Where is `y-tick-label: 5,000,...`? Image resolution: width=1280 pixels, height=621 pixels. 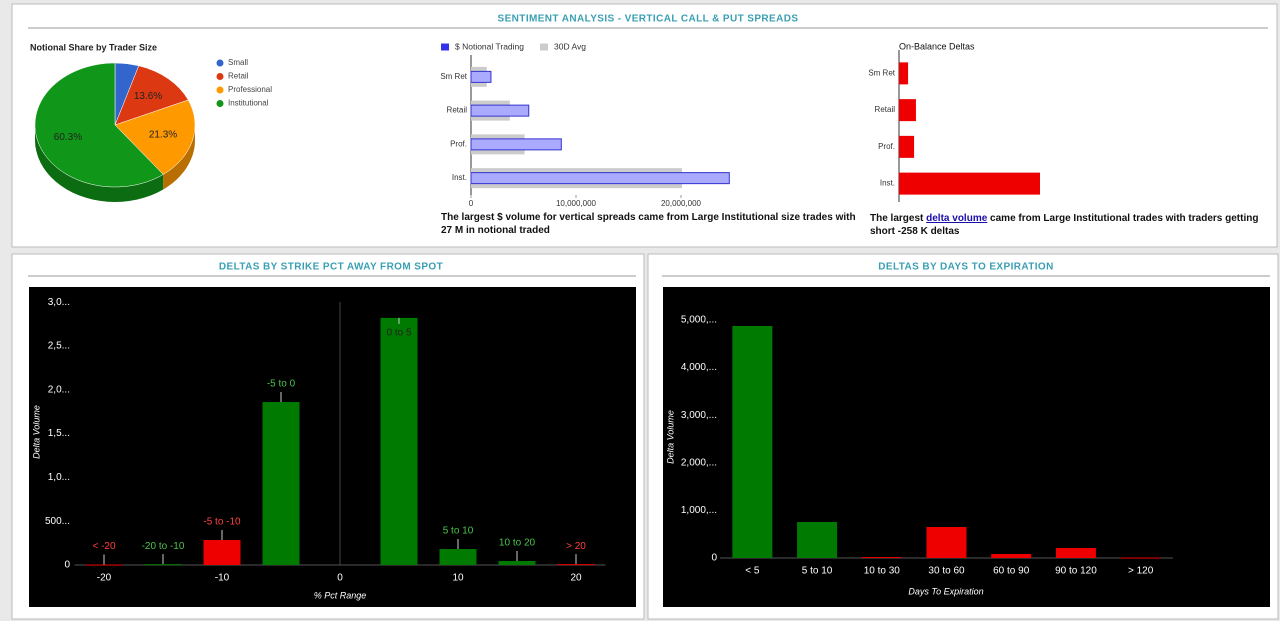 y-tick-label: 5,000,... is located at coordinates (699, 320).